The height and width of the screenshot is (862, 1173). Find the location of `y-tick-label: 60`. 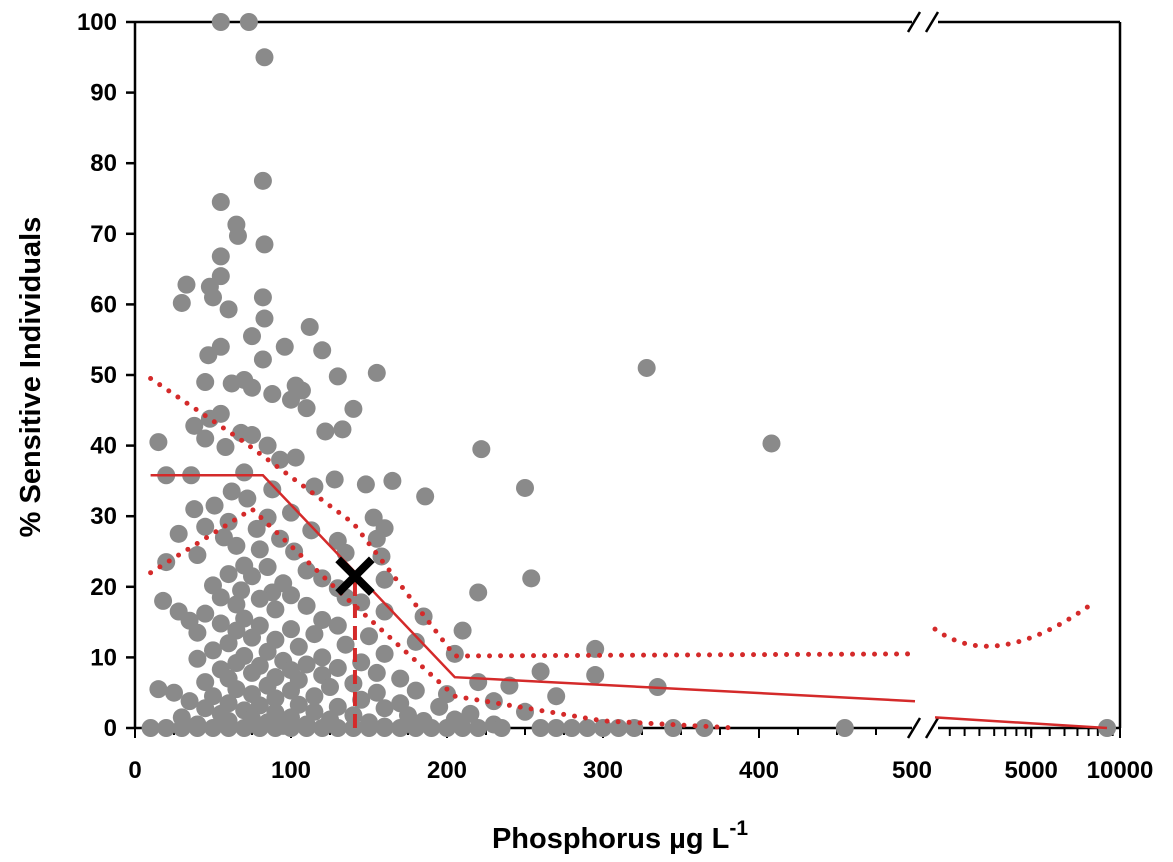

y-tick-label: 60 is located at coordinates (103, 304).